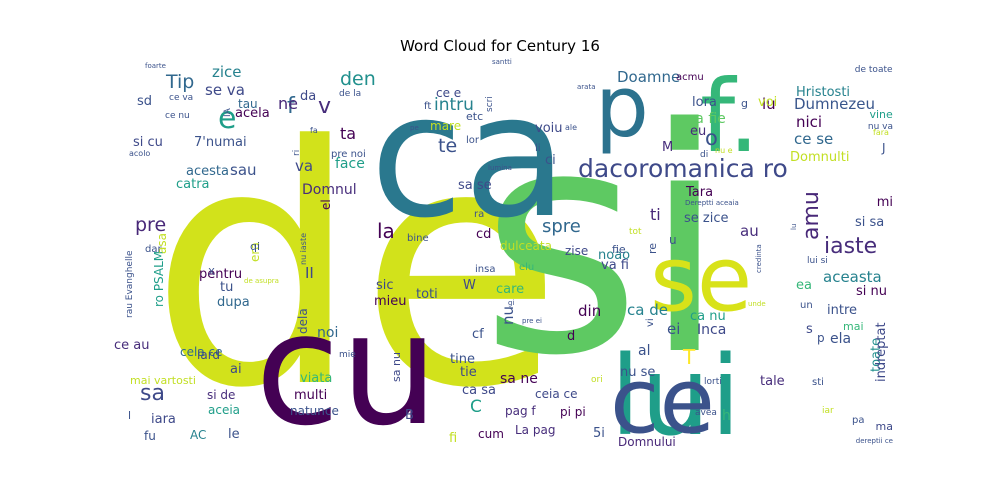 The height and width of the screenshot is (500, 1000). What do you see at coordinates (648, 77) in the screenshot?
I see `word-doamne: Doamne` at bounding box center [648, 77].